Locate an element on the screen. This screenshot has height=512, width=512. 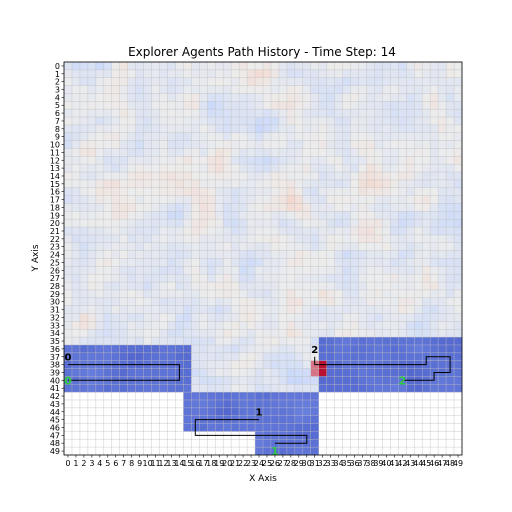
y-tick-label: 6 is located at coordinates (57, 113).